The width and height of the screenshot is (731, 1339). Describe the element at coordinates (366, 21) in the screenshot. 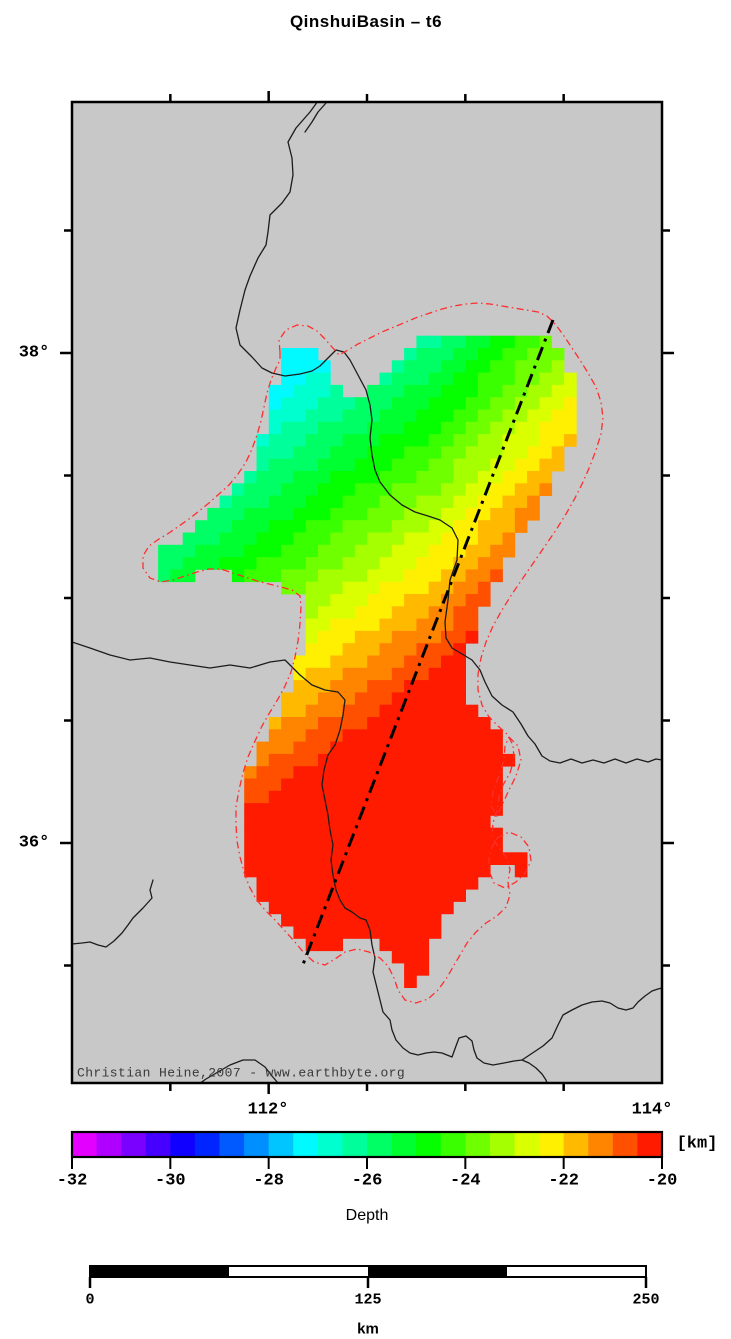

I see `figure-title: QinshuiBasin – t6` at that location.